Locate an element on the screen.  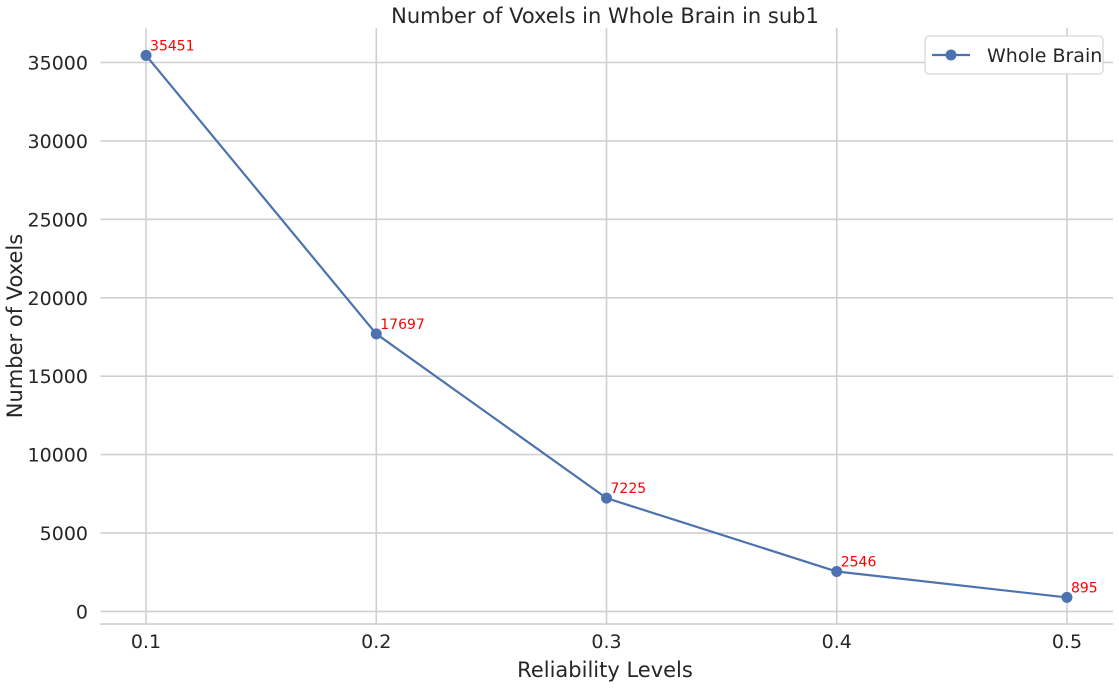
x-tick-label: 0.3 is located at coordinates (606, 642).